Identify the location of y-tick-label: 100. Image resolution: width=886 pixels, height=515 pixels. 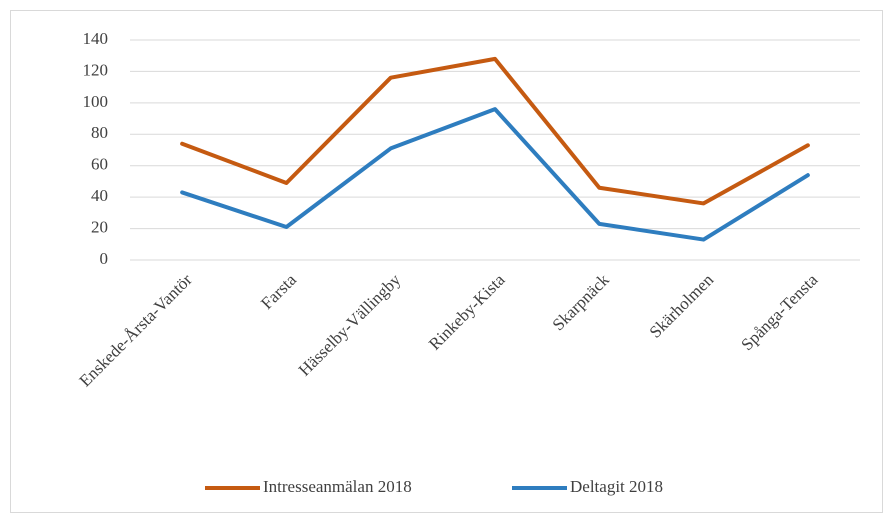
(96, 101).